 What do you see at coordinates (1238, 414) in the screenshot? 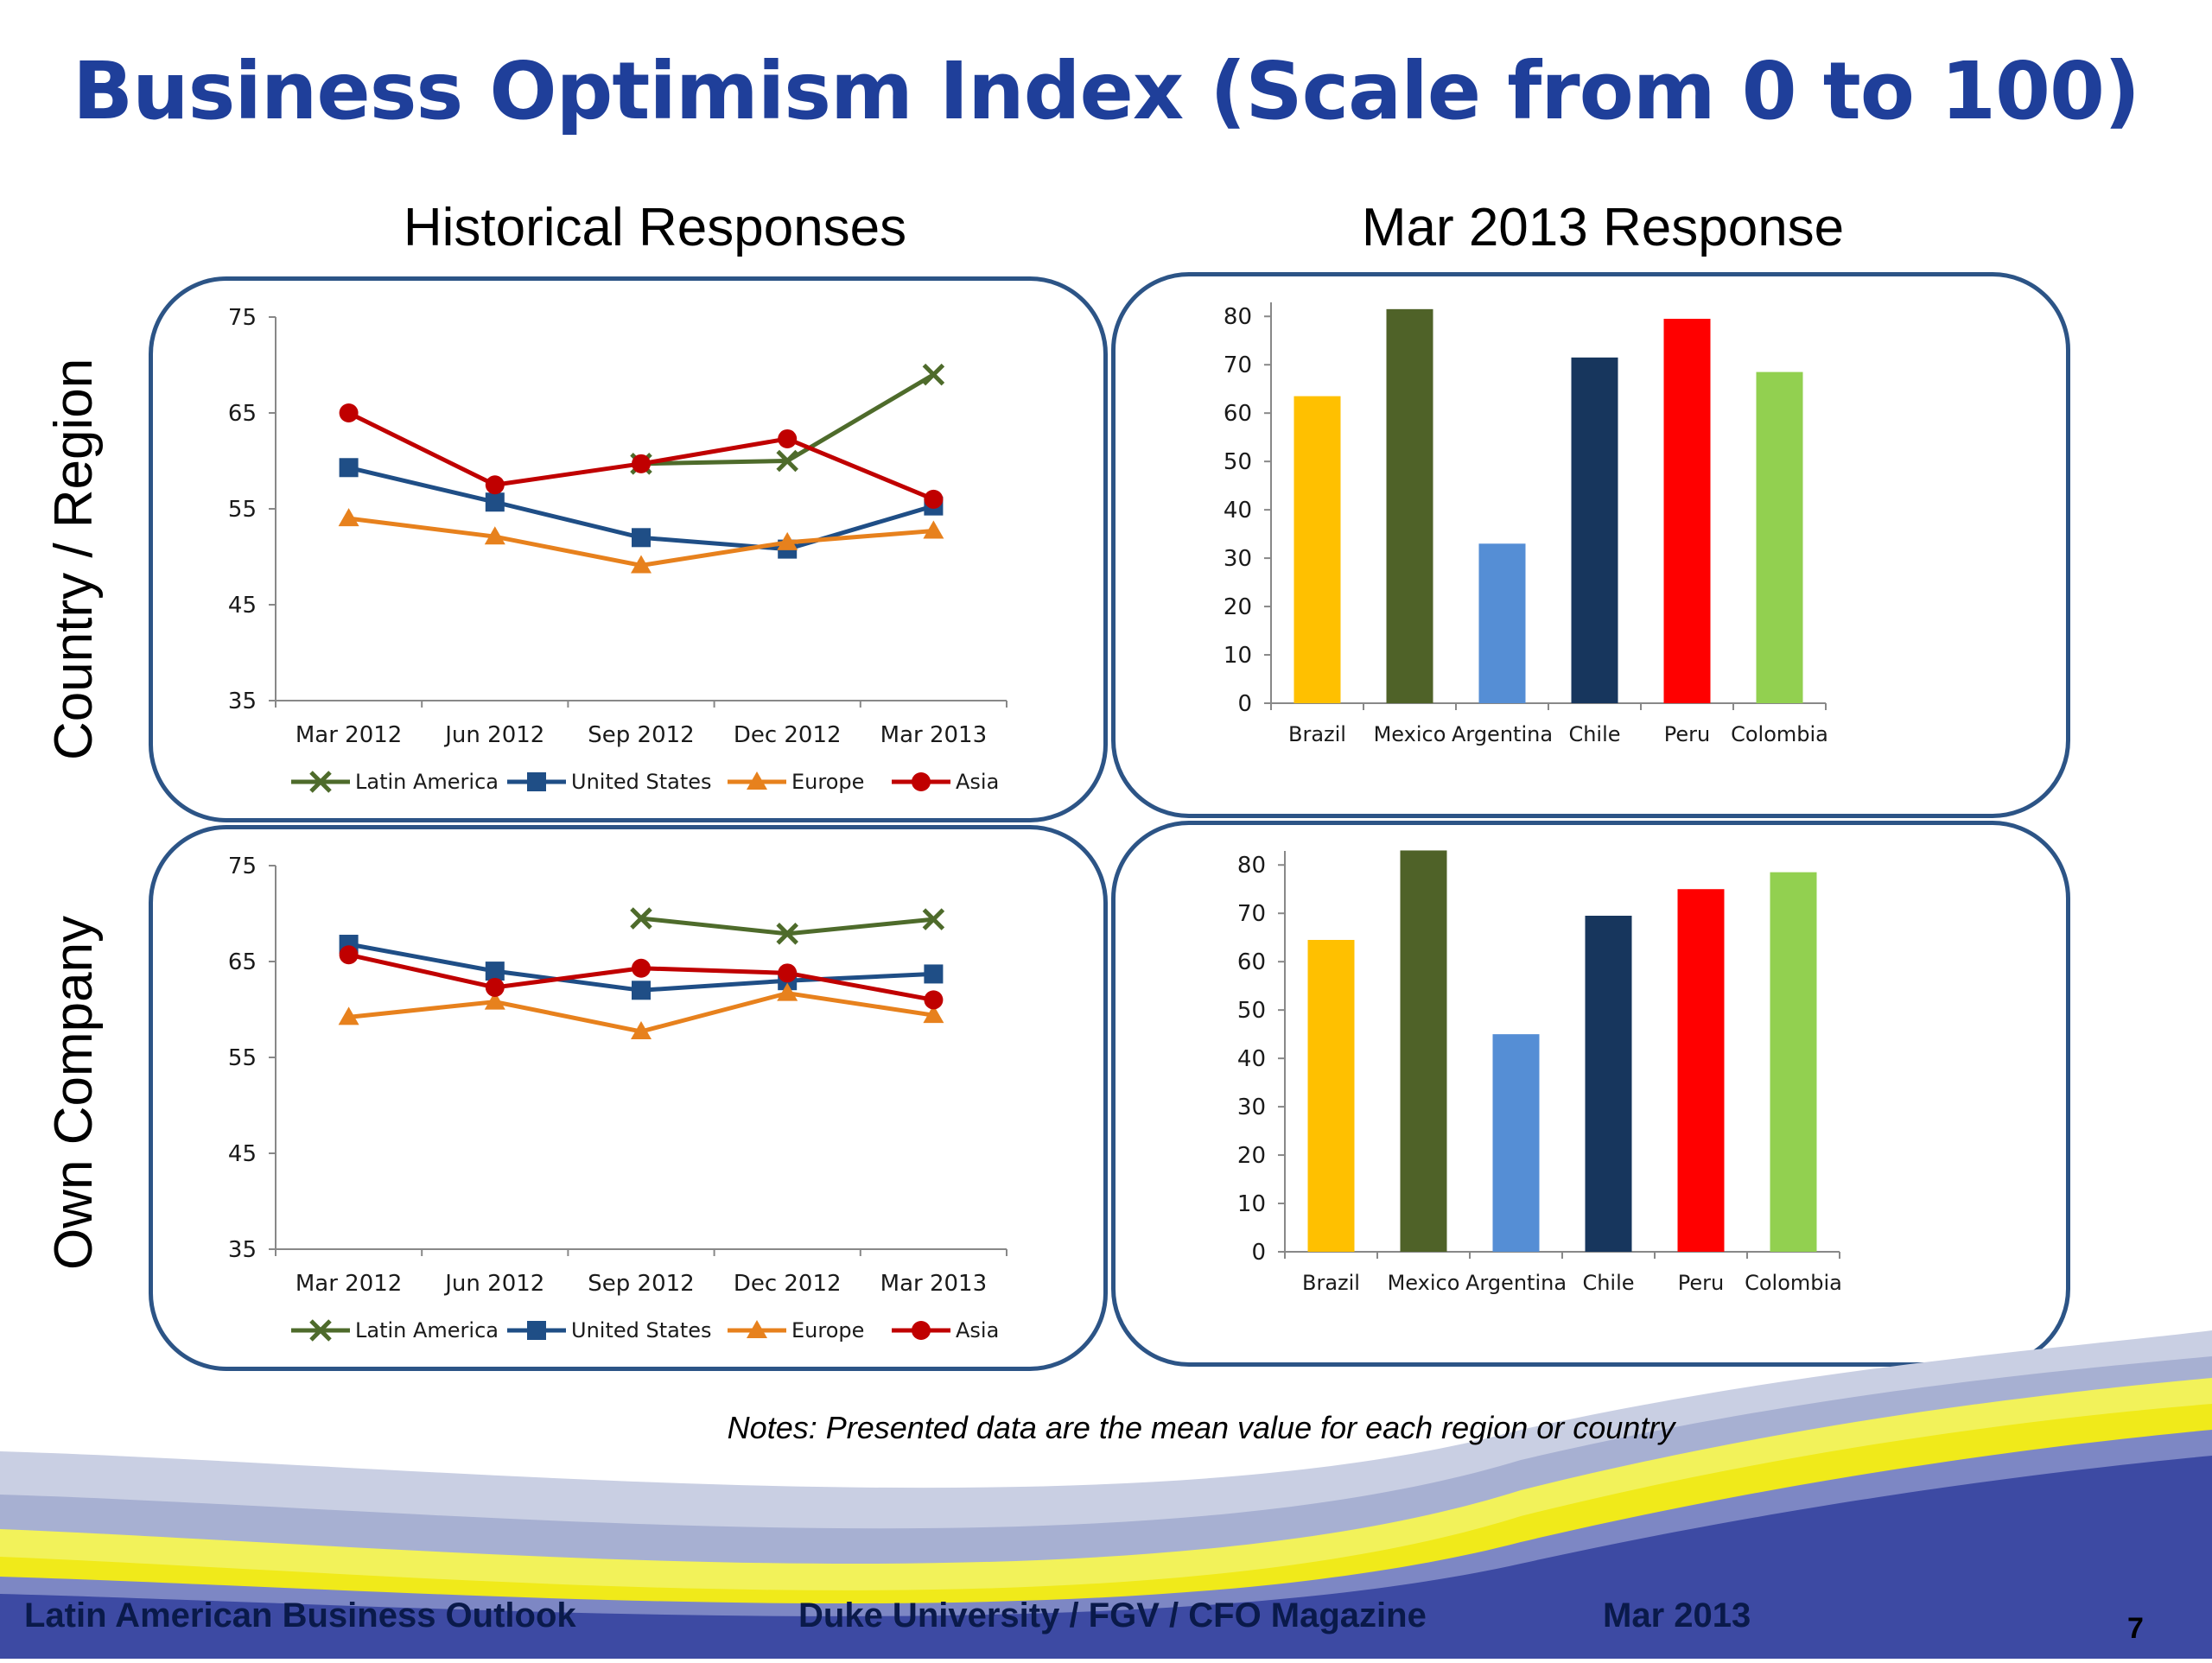
I see `y-tick-label-60: 60` at bounding box center [1238, 414].